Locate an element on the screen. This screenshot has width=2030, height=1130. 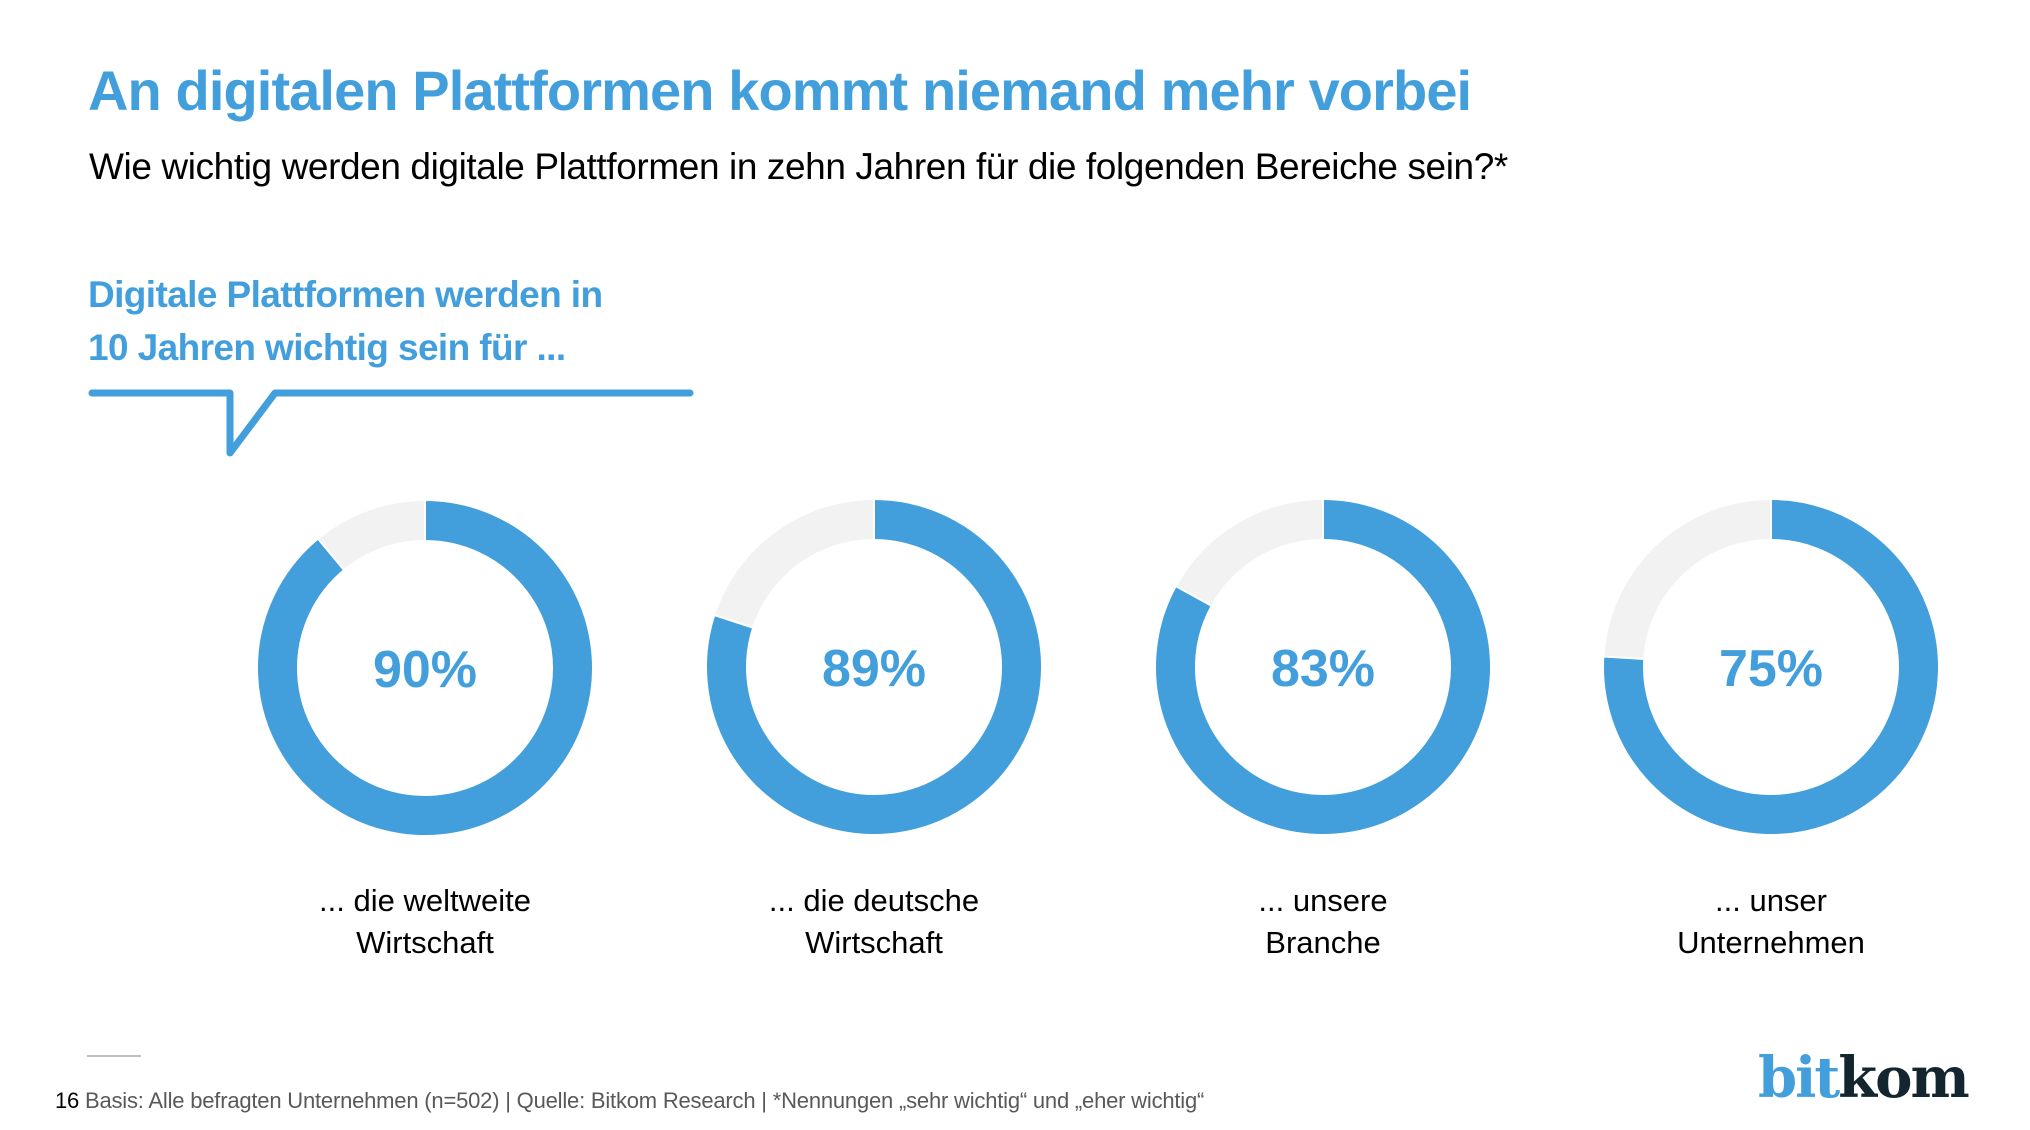
speech-bubble-line is located at coordinates (391, 423).